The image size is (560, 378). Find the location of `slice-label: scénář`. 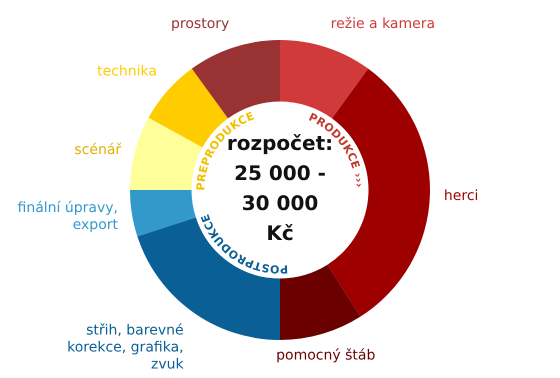

slice-label: scénář is located at coordinates (98, 150).